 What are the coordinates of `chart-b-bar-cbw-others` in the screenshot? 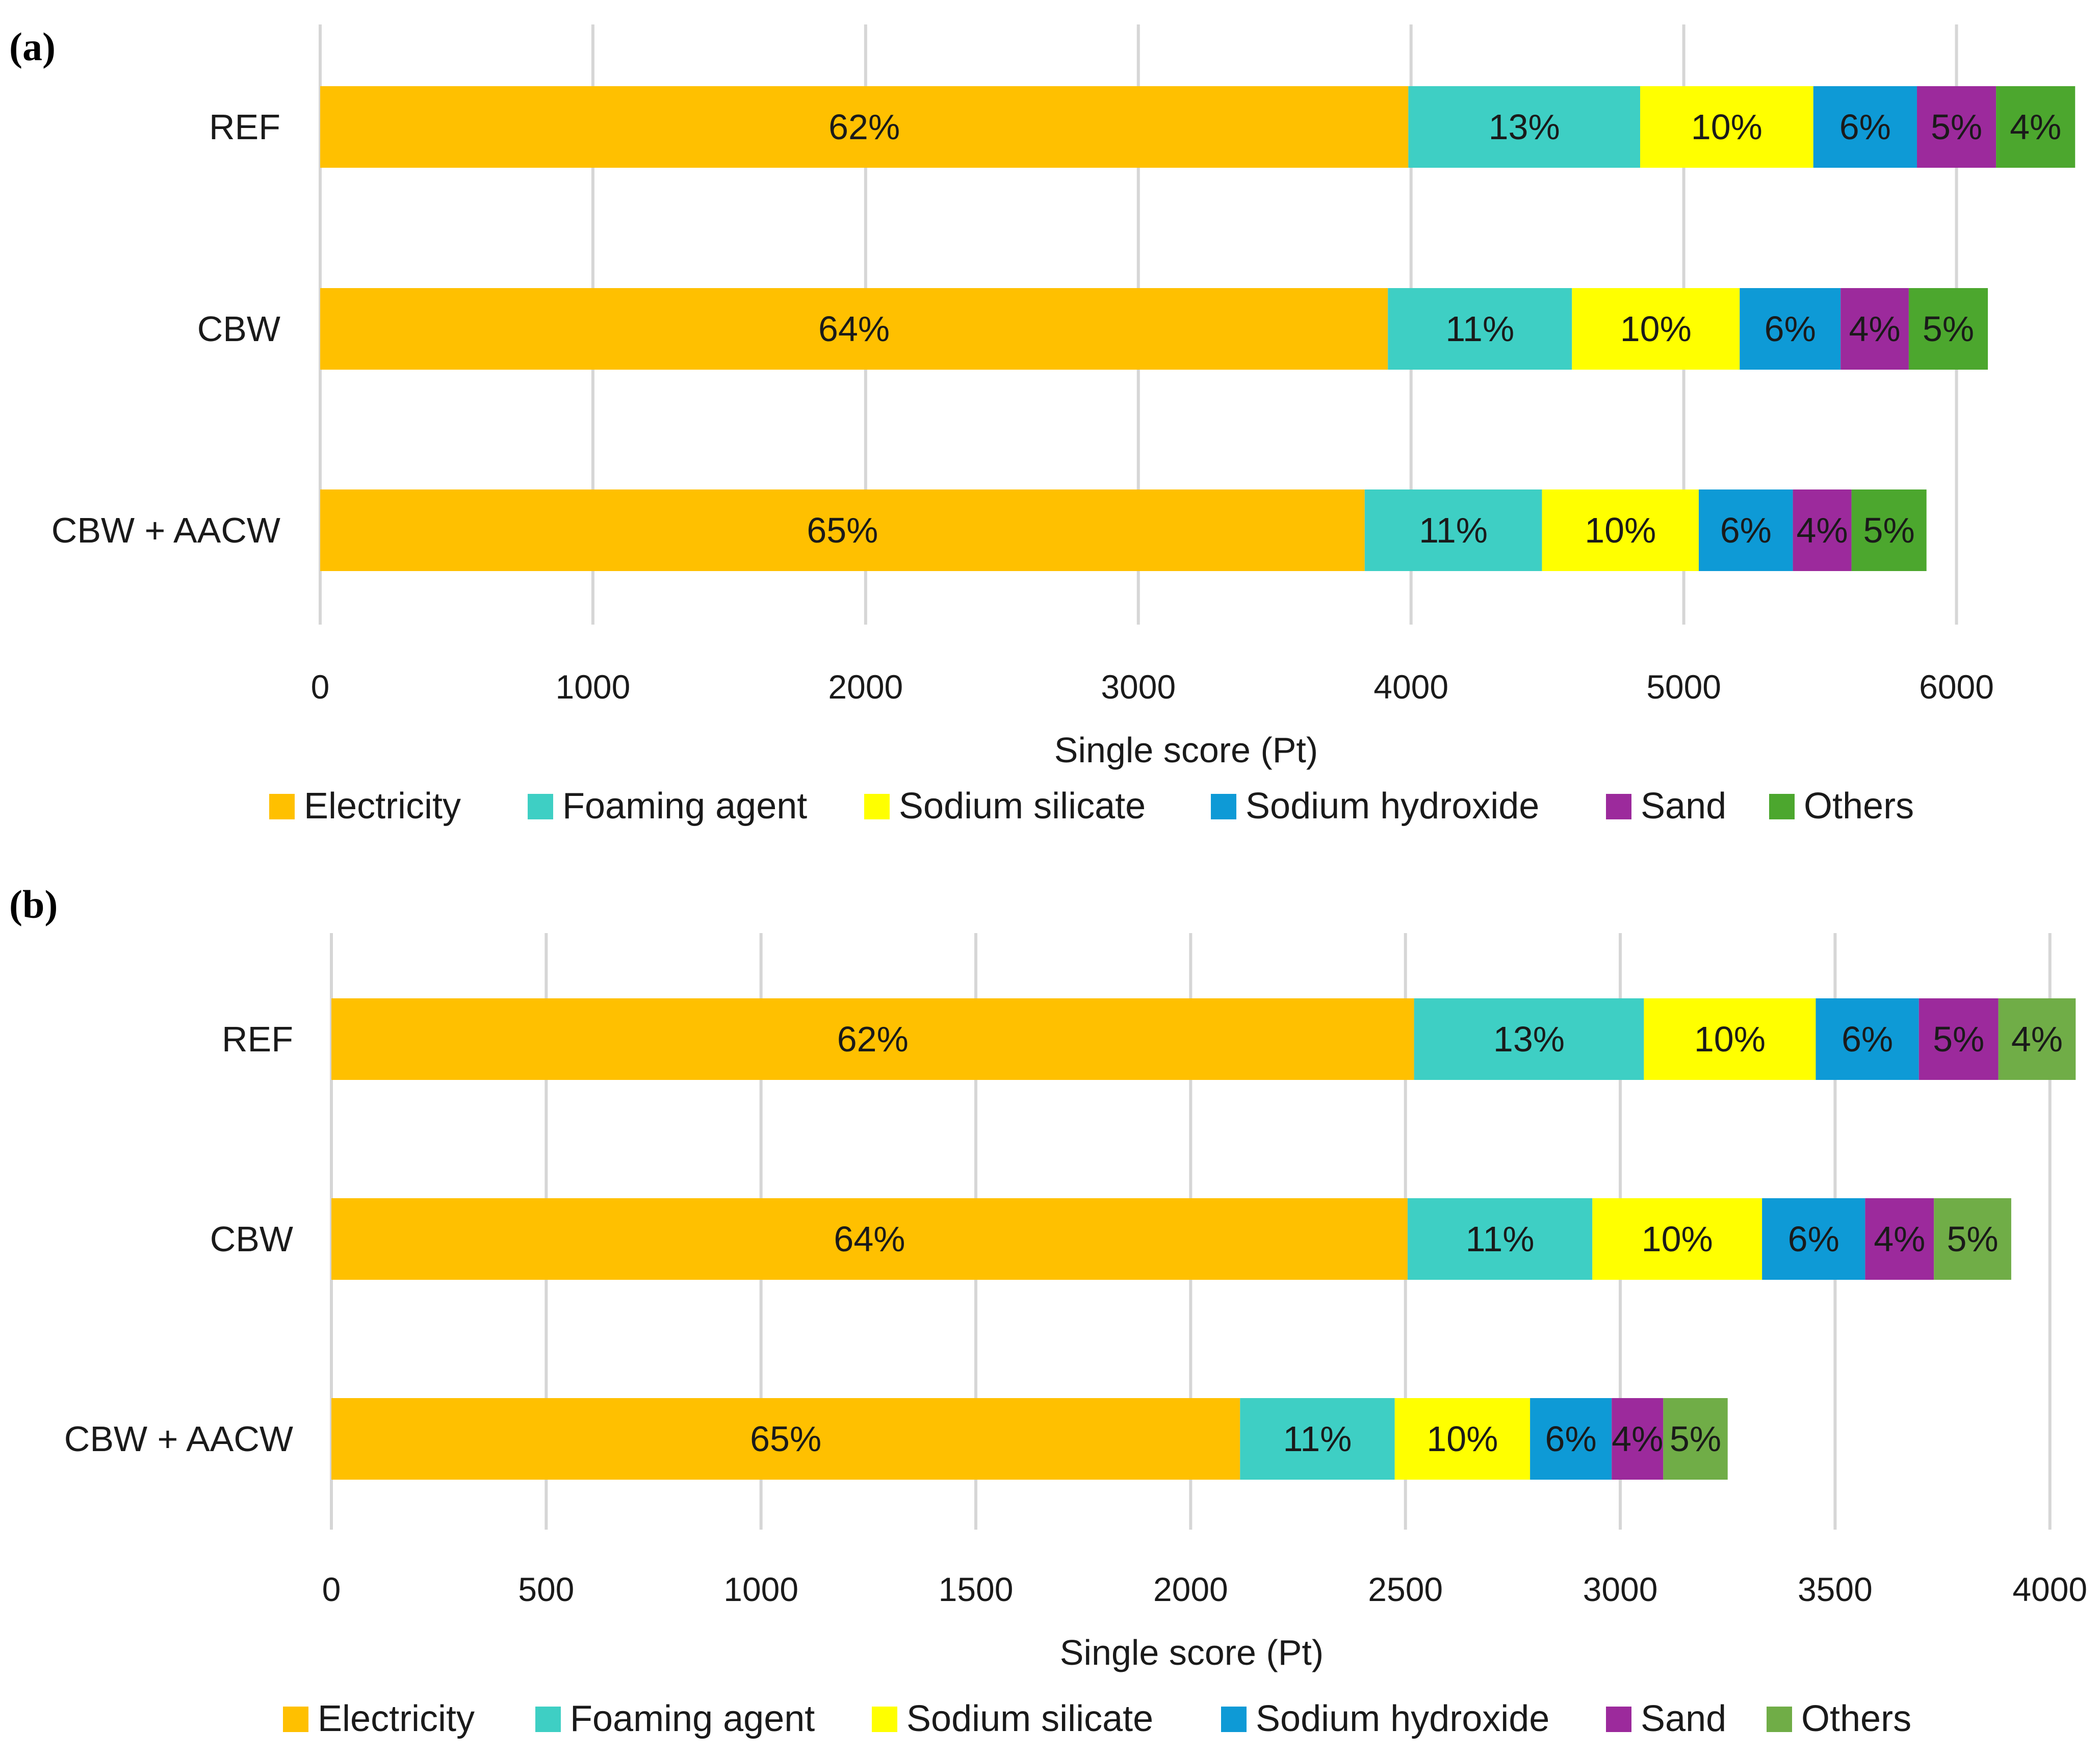 It's located at (1973, 1239).